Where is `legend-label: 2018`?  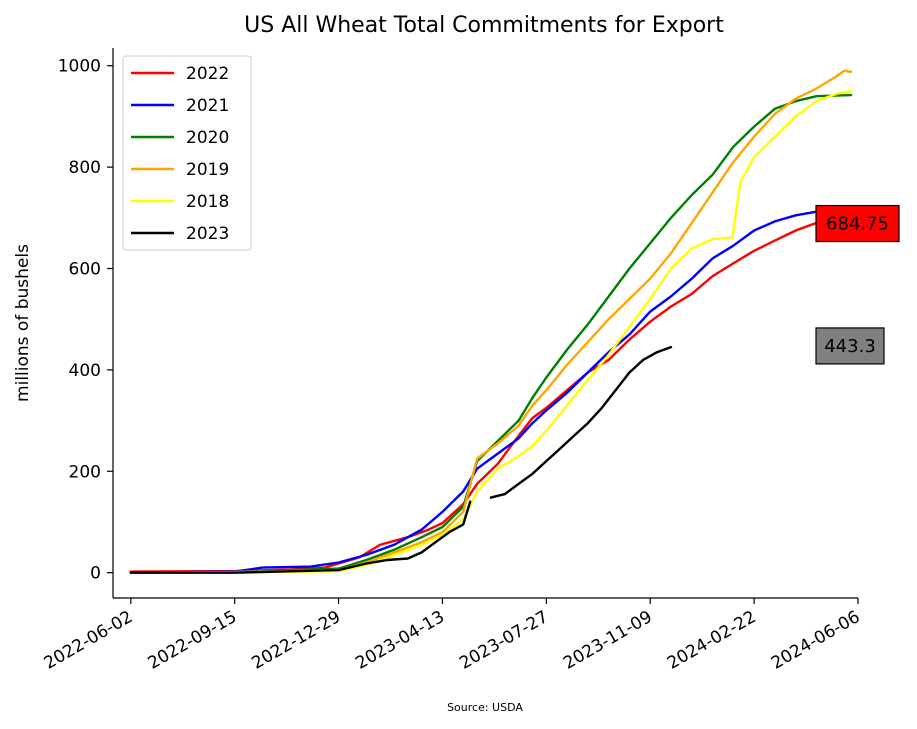 legend-label: 2018 is located at coordinates (207, 202).